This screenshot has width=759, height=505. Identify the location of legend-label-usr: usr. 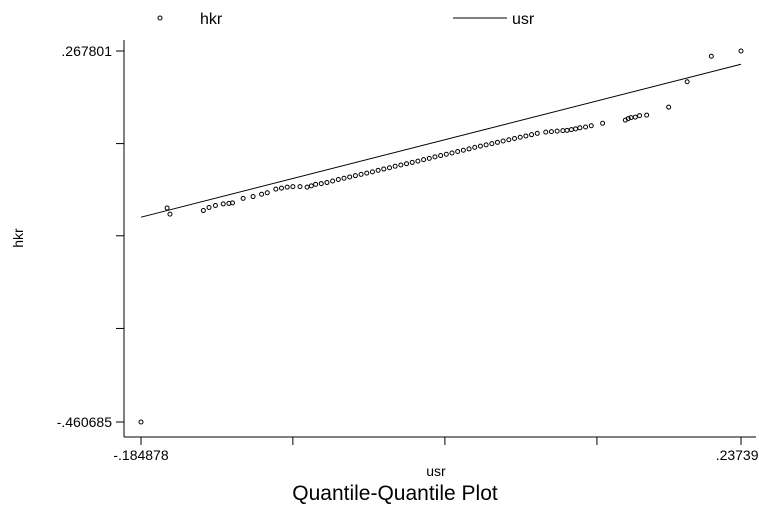
(523, 19).